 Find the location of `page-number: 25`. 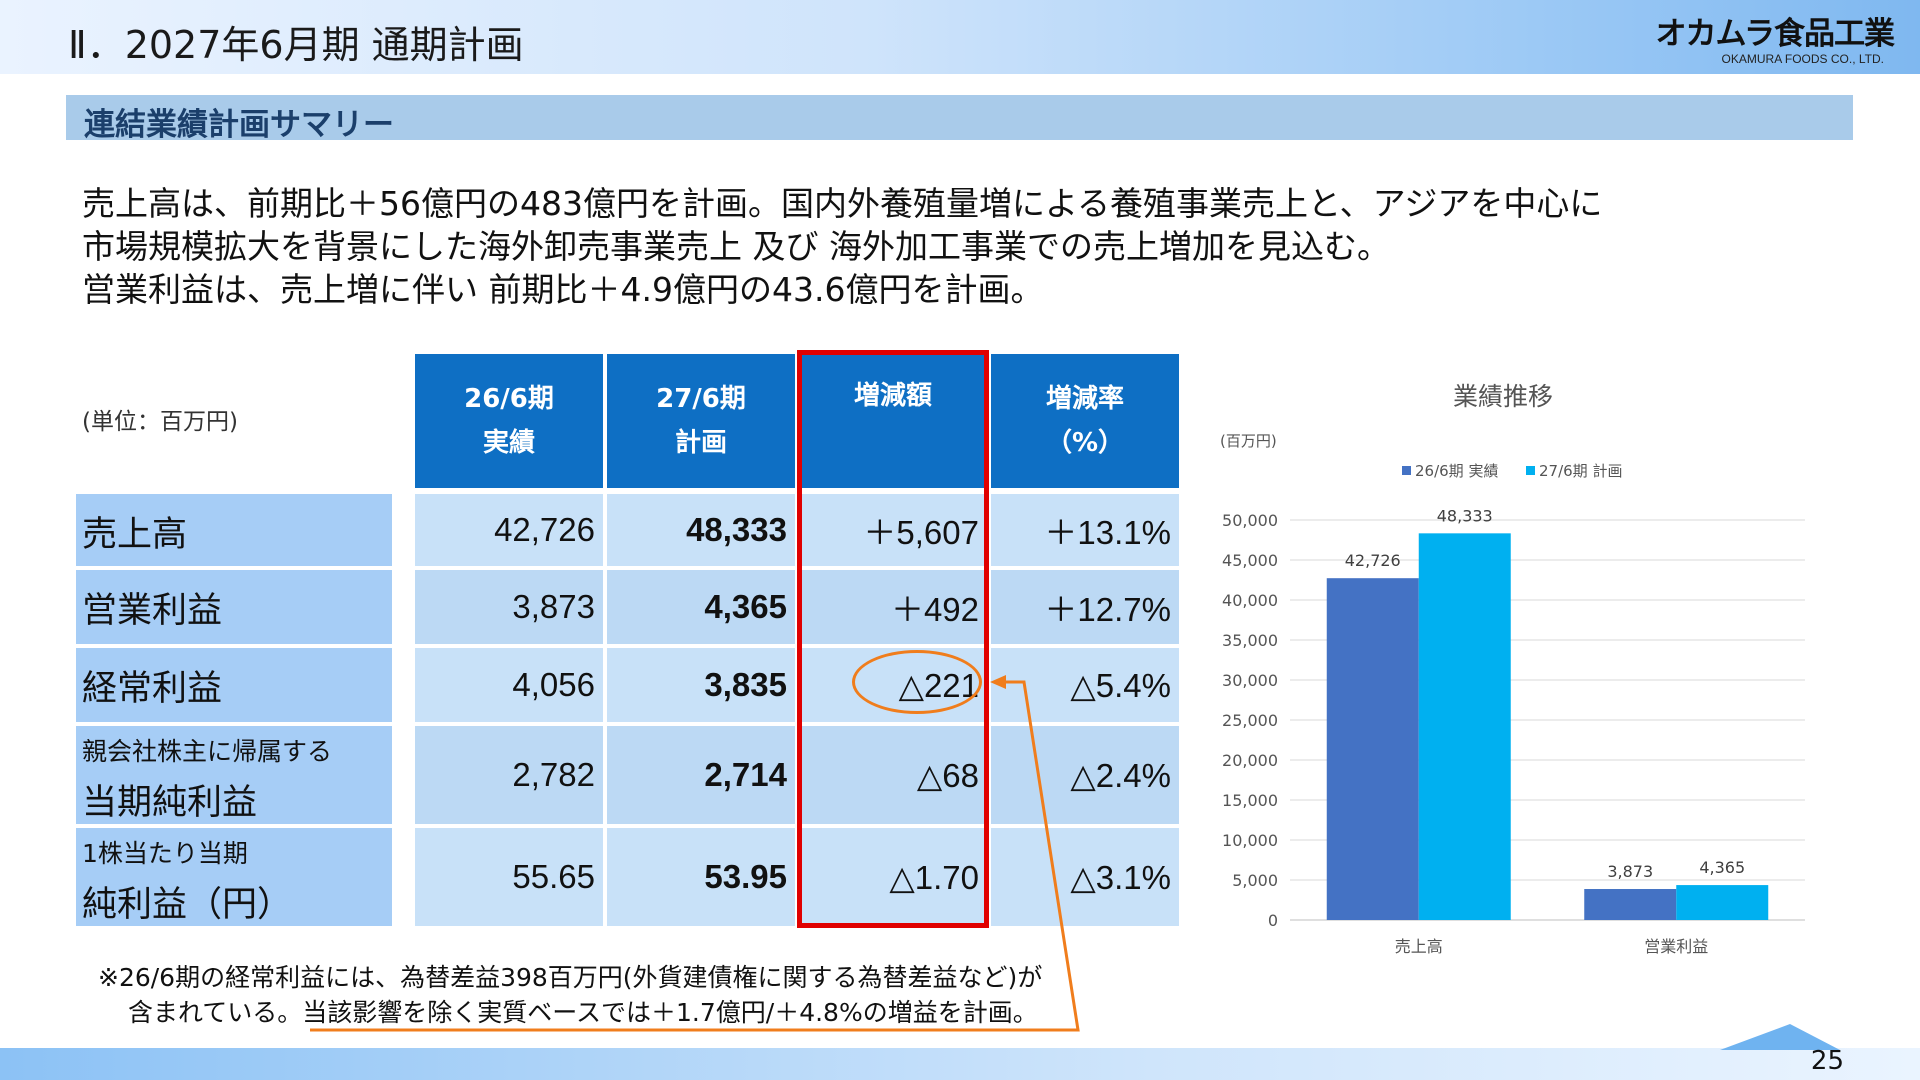

page-number: 25 is located at coordinates (1827, 1061).